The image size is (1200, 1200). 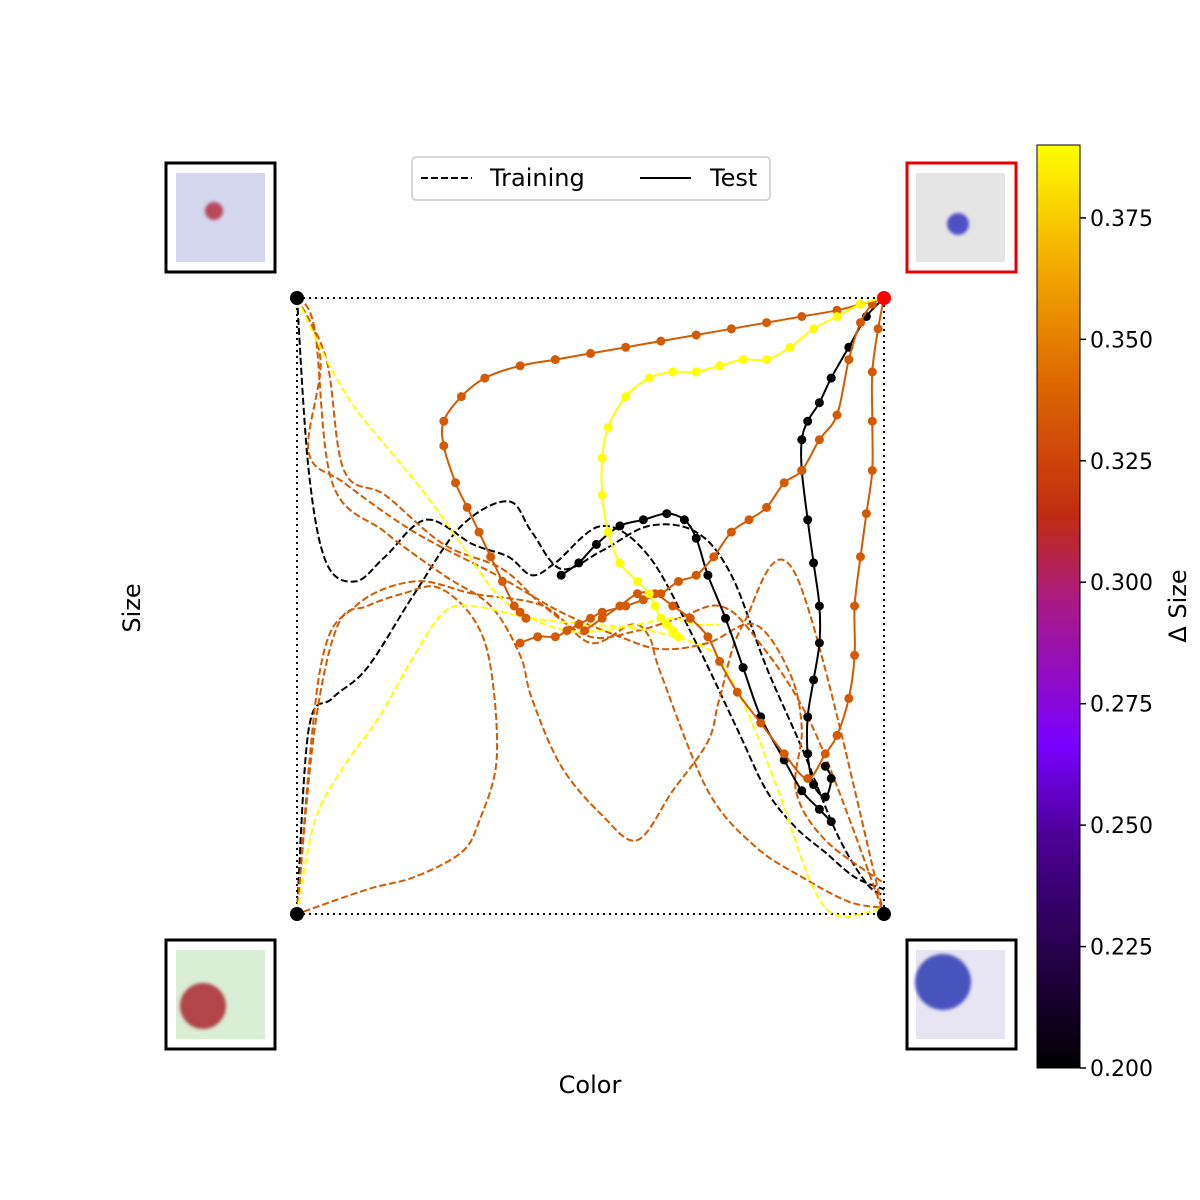 I want to click on y-axis-label: Size, so click(x=132, y=607).